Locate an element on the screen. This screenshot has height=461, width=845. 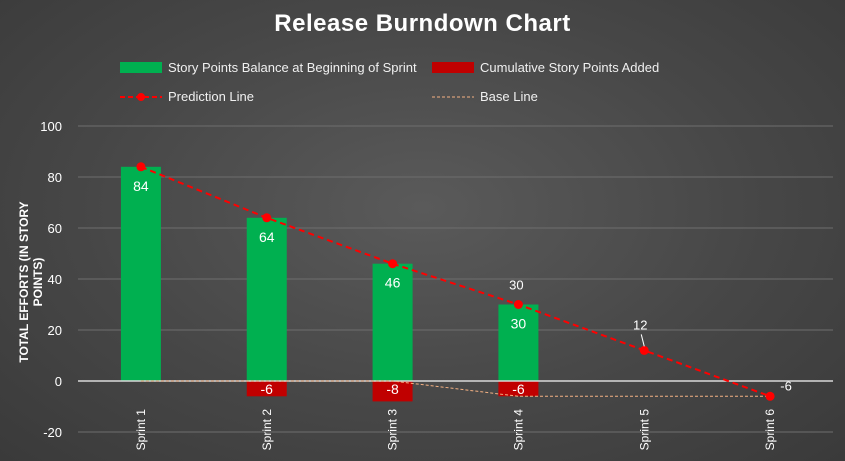
x-tick-label: Sprint 2 is located at coordinates (267, 430).